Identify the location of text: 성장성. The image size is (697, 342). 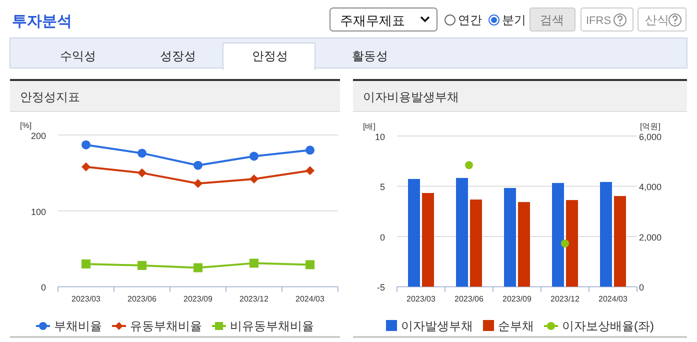
(178, 56).